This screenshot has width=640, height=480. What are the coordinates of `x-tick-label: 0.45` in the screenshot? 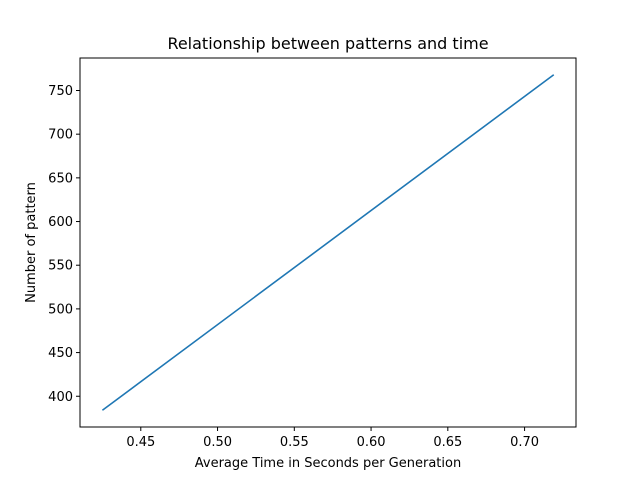 It's located at (140, 442).